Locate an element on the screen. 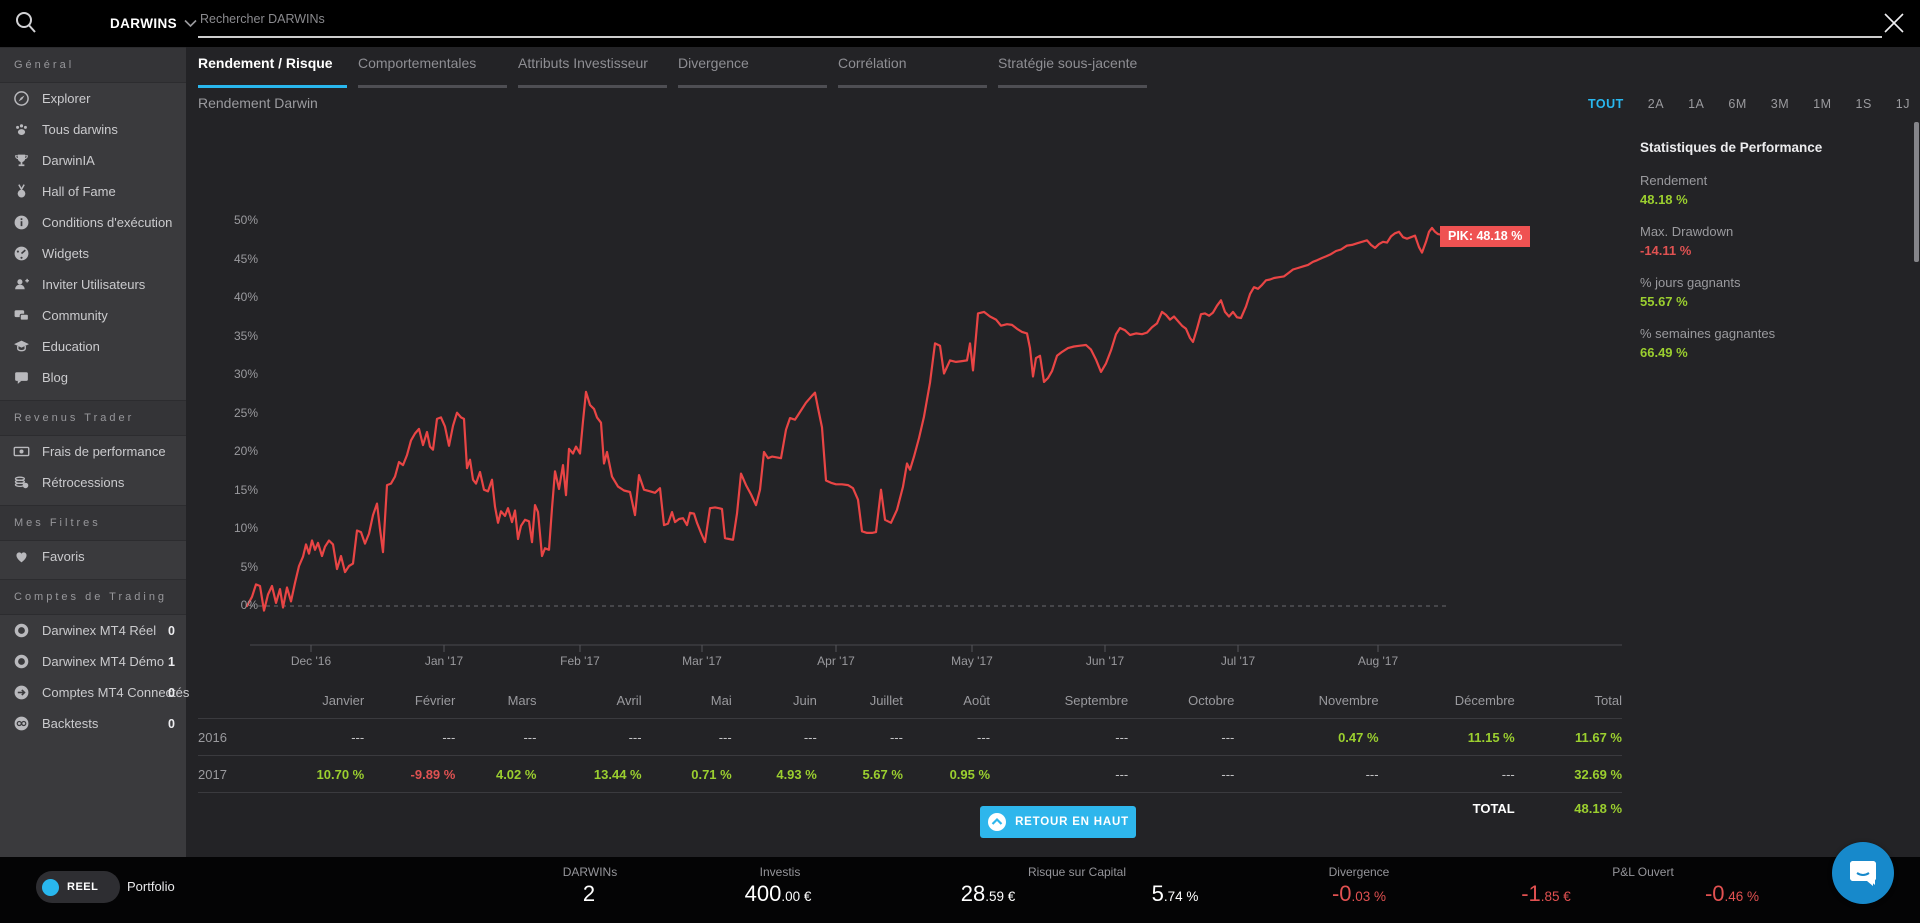 This screenshot has height=923, width=1920. account-mode-toggle: REEL is located at coordinates (78, 887).